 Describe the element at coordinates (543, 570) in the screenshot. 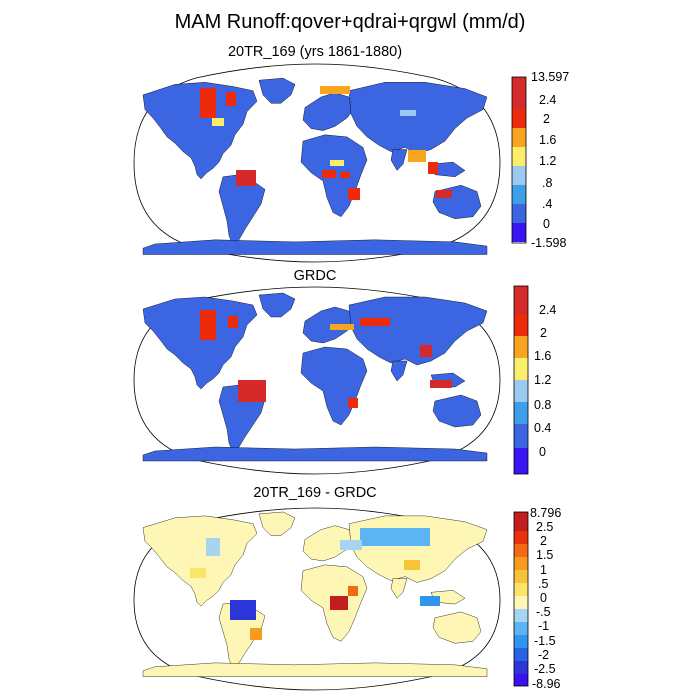

I see `colorbar-label: 1` at that location.